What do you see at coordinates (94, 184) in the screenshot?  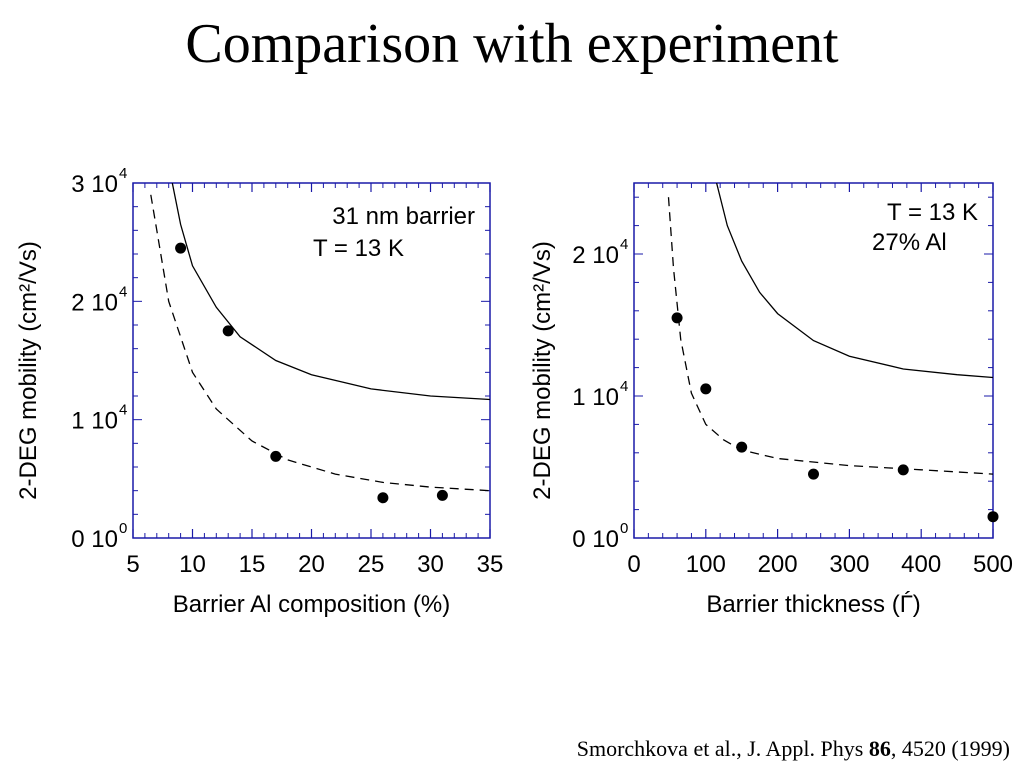 I see `y-tick-label: 3 10` at bounding box center [94, 184].